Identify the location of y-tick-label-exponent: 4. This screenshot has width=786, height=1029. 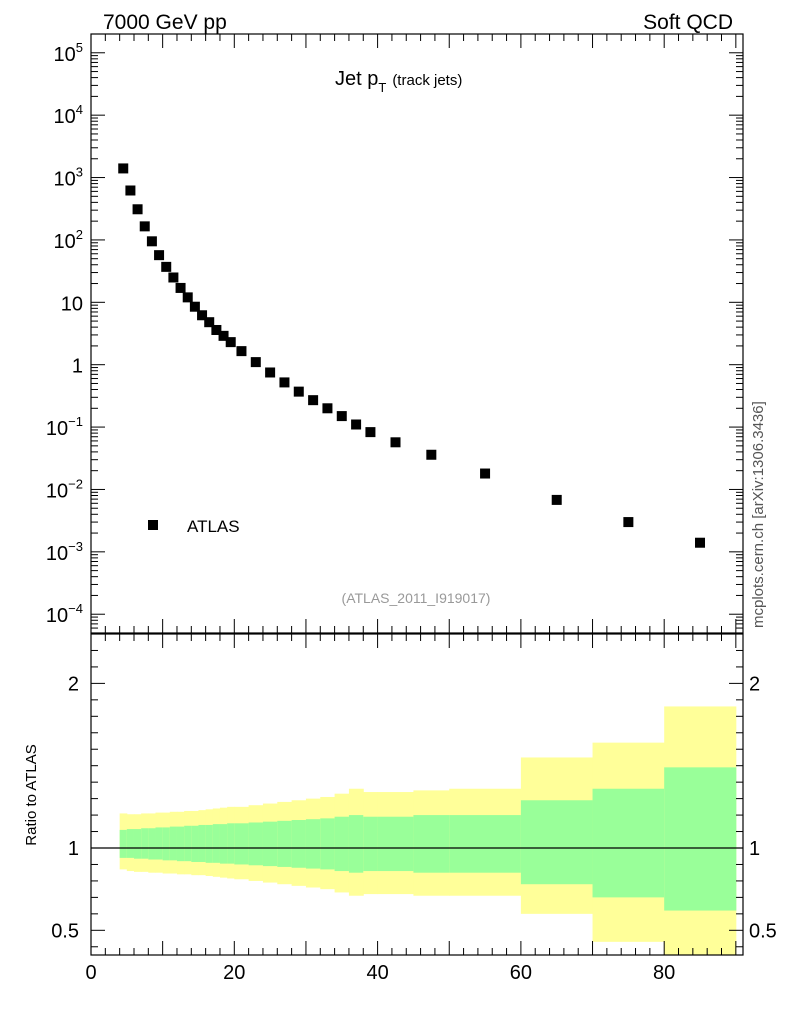
(79, 109).